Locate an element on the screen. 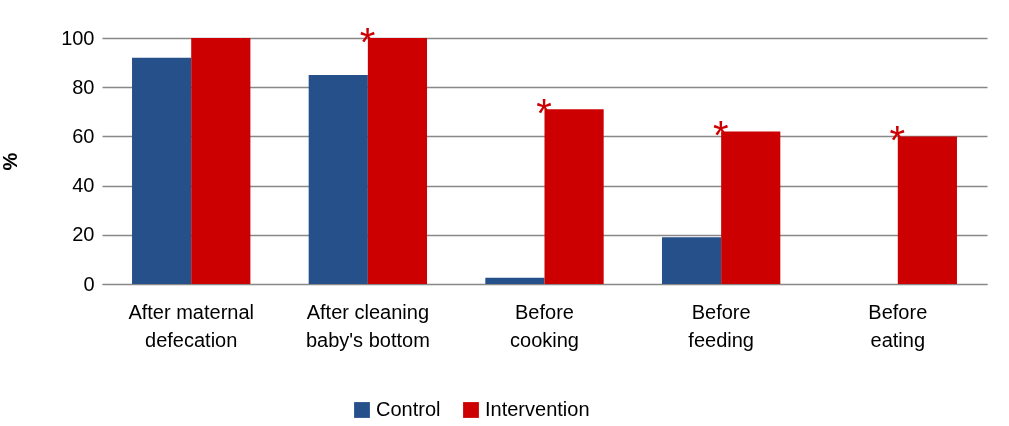 The image size is (1009, 426). x-tick-label: Before feeding is located at coordinates (721, 325).